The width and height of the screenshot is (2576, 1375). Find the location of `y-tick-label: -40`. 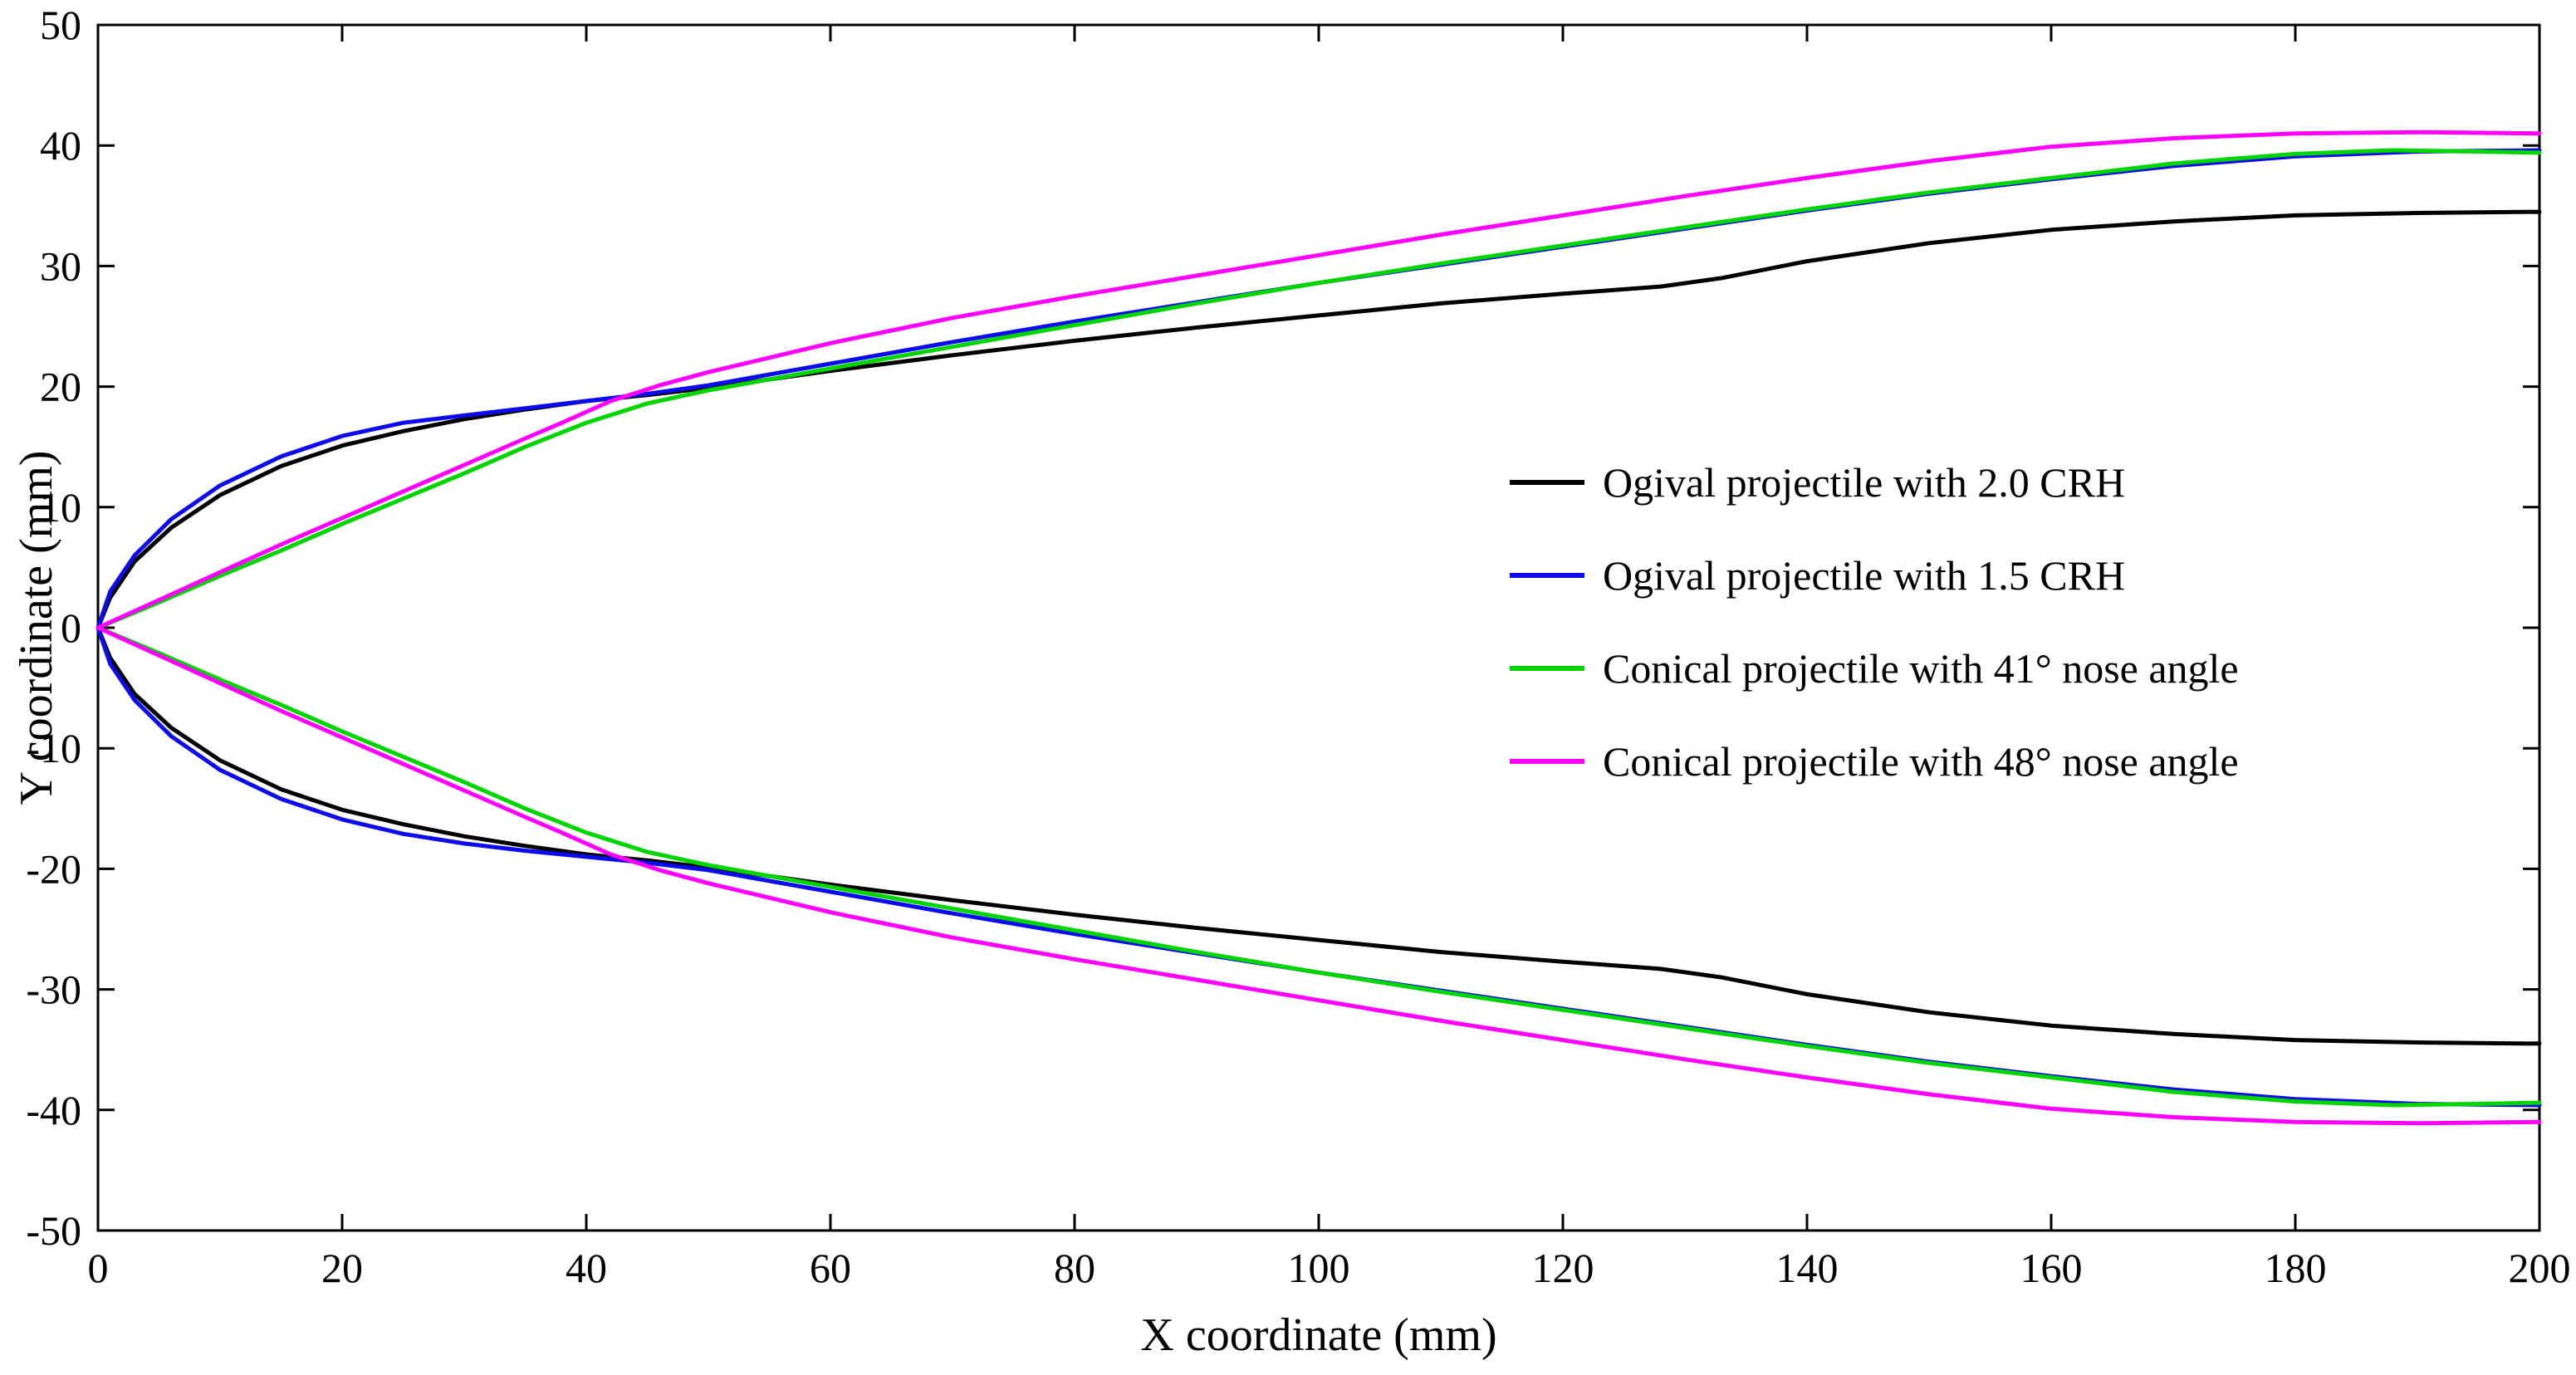

y-tick-label: -40 is located at coordinates (53, 1110).